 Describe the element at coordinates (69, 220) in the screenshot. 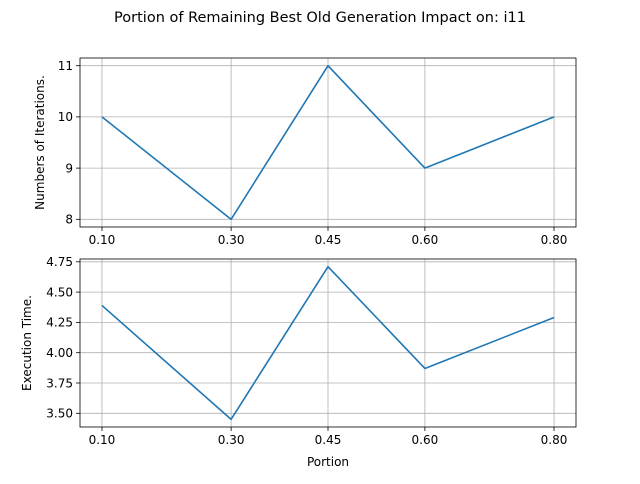

I see `y-tick-label: 8` at that location.